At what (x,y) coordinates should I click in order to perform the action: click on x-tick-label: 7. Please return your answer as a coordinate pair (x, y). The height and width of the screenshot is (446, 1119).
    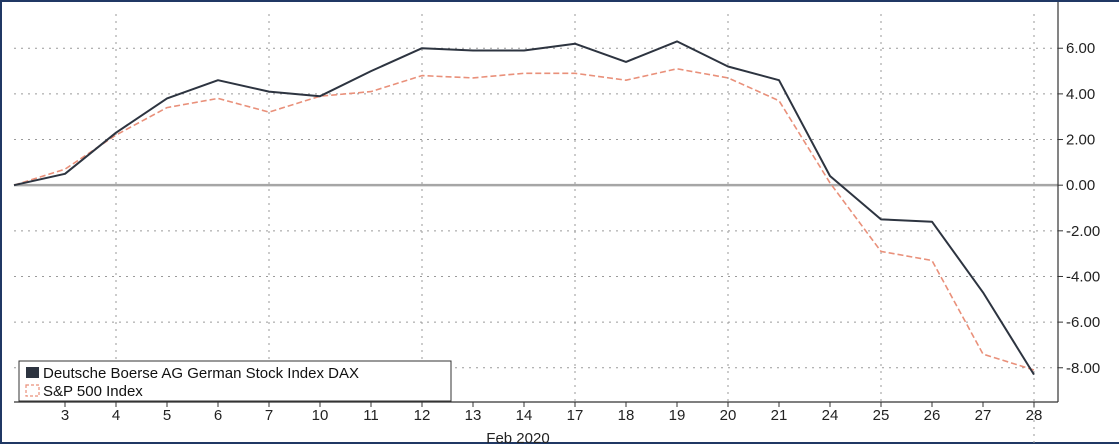
    Looking at the image, I should click on (269, 415).